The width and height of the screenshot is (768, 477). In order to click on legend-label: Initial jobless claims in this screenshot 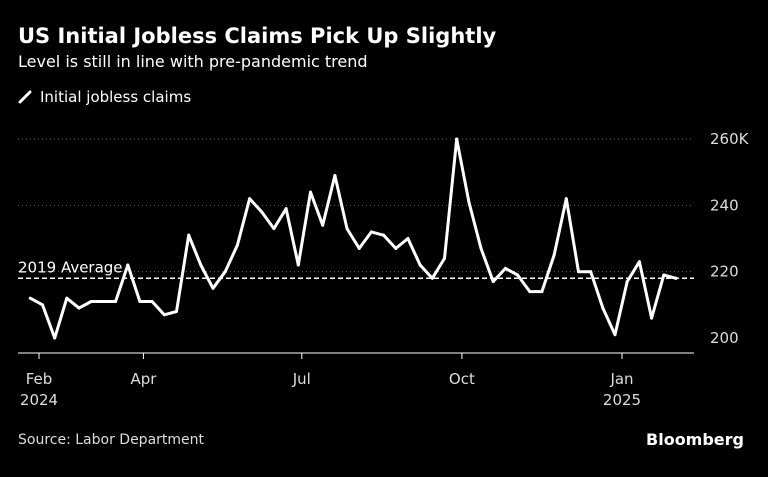, I will do `click(116, 97)`.